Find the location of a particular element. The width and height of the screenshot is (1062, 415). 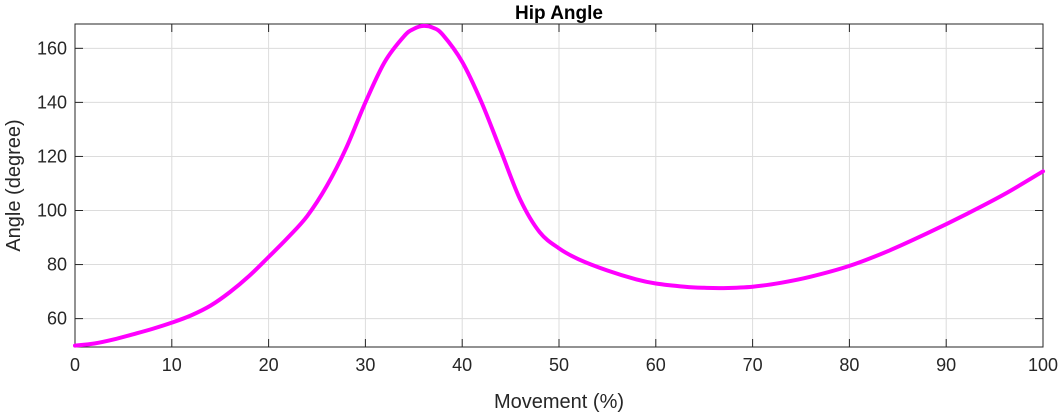

chart-title: Hip Angle is located at coordinates (559, 13).